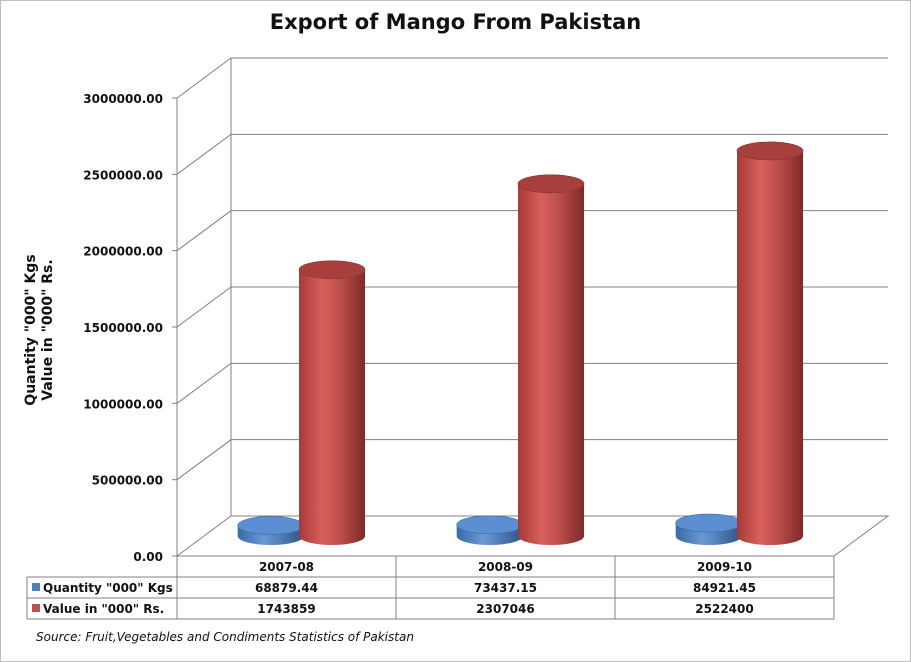  I want to click on category-label: 2008-09, so click(505, 567).